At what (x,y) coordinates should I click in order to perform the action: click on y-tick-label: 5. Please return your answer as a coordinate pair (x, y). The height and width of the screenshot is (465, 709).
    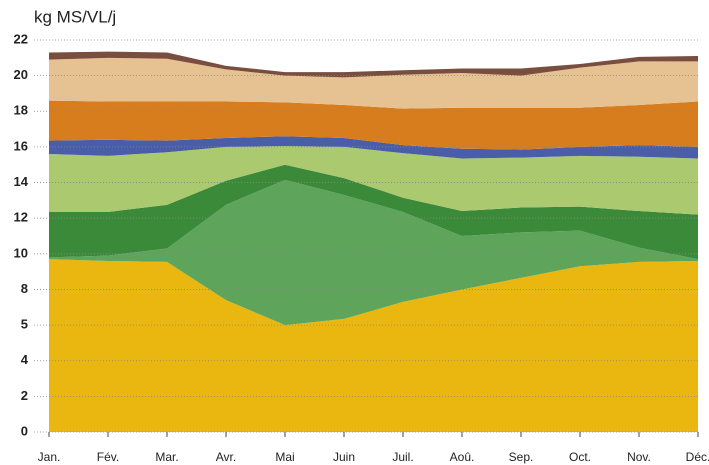
    Looking at the image, I should click on (24, 324).